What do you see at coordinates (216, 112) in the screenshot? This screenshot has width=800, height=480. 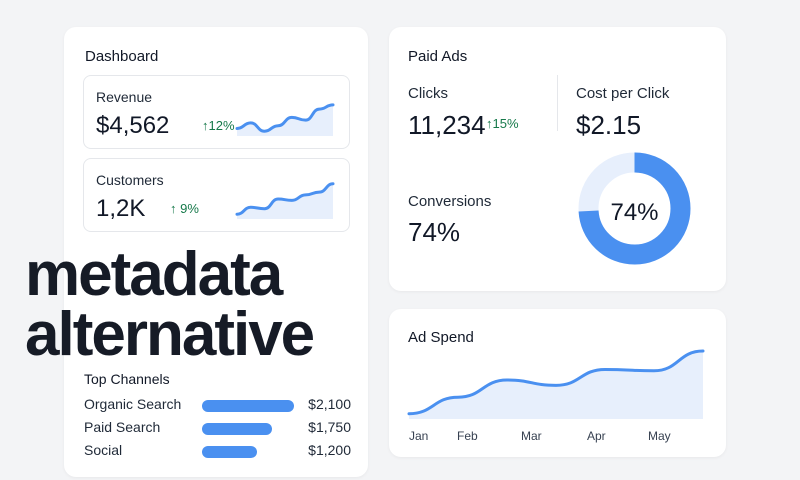 I see `revenue-metric-card: Revenue $4,562 ↑12%` at bounding box center [216, 112].